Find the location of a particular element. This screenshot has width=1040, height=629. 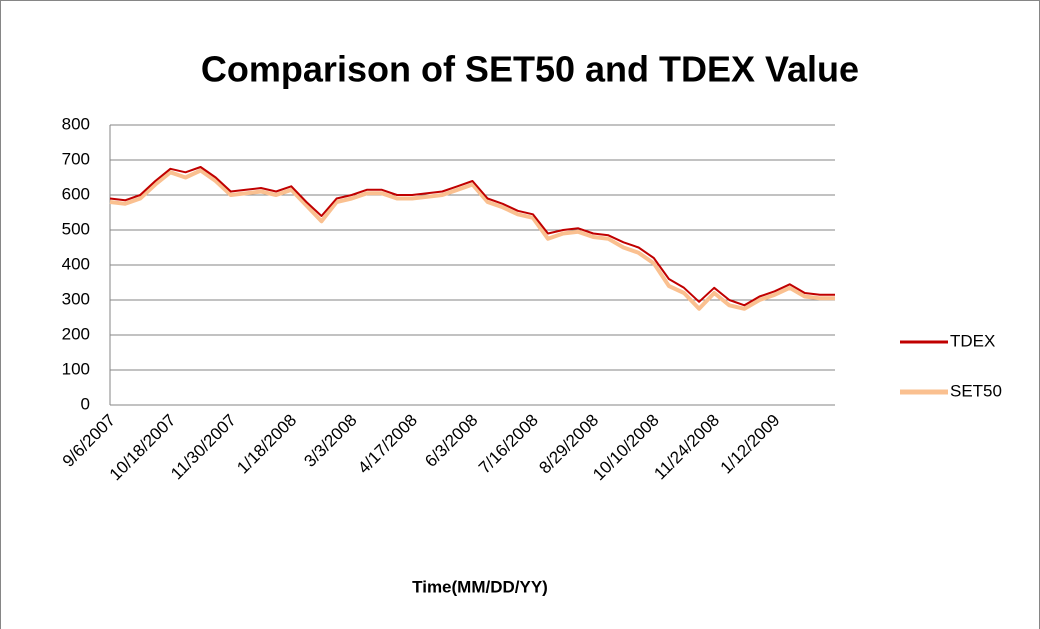

y-tick-label: 500 is located at coordinates (76, 228).